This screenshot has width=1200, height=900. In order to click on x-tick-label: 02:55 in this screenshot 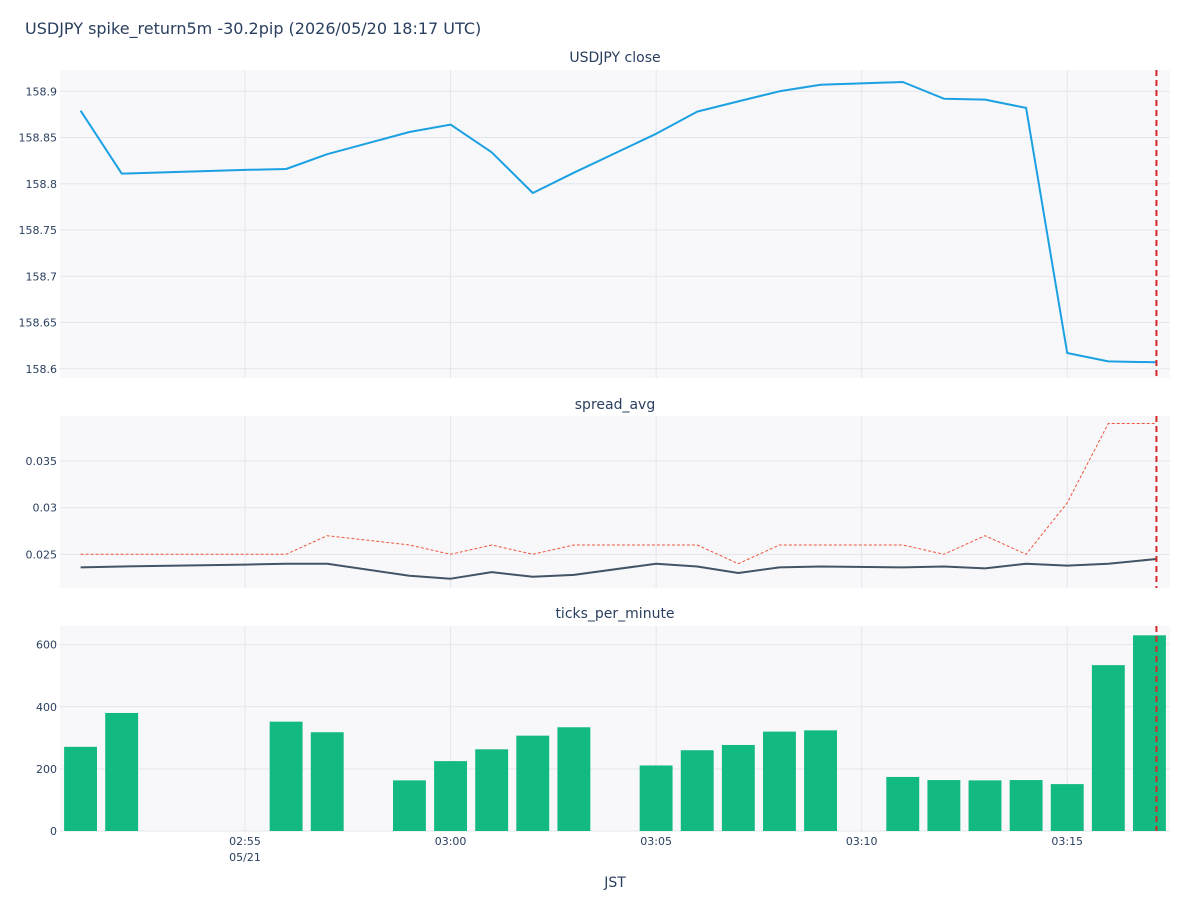, I will do `click(245, 841)`.